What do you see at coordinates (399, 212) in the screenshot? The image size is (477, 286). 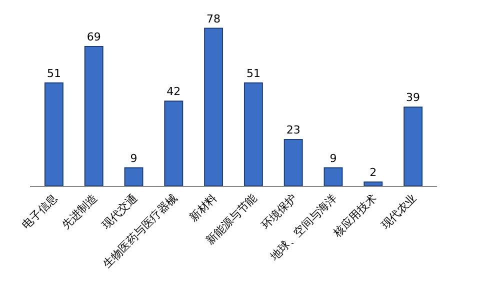 I see `x-tick-label: 现代农业` at bounding box center [399, 212].